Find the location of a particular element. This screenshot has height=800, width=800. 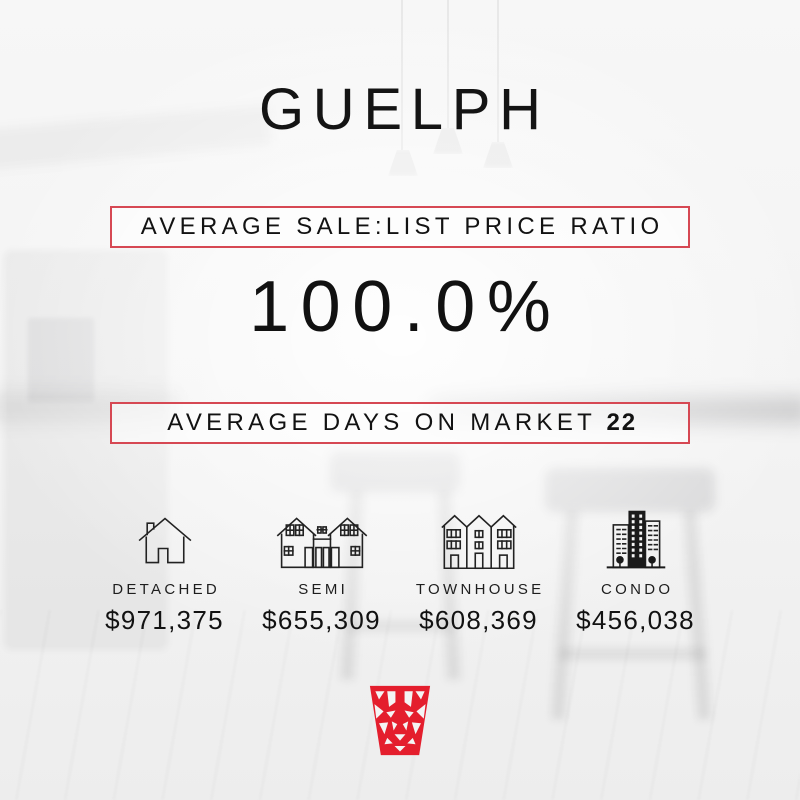

property-column-condo: CONDO $456,038 is located at coordinates (635, 566).